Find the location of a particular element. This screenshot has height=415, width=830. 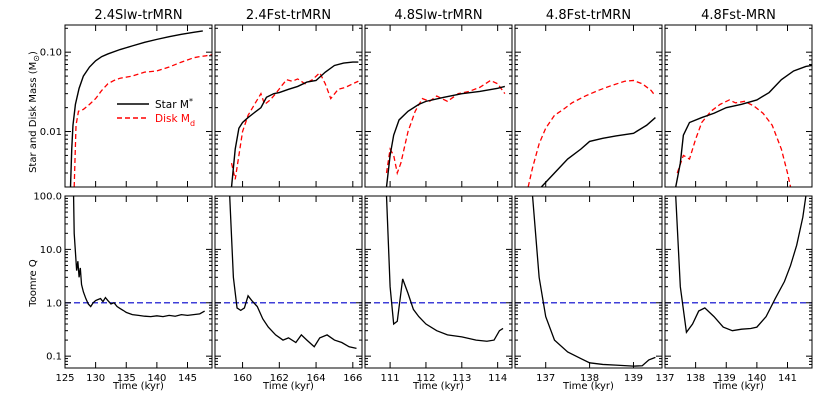

x-tick-label: 111 is located at coordinates (390, 378).